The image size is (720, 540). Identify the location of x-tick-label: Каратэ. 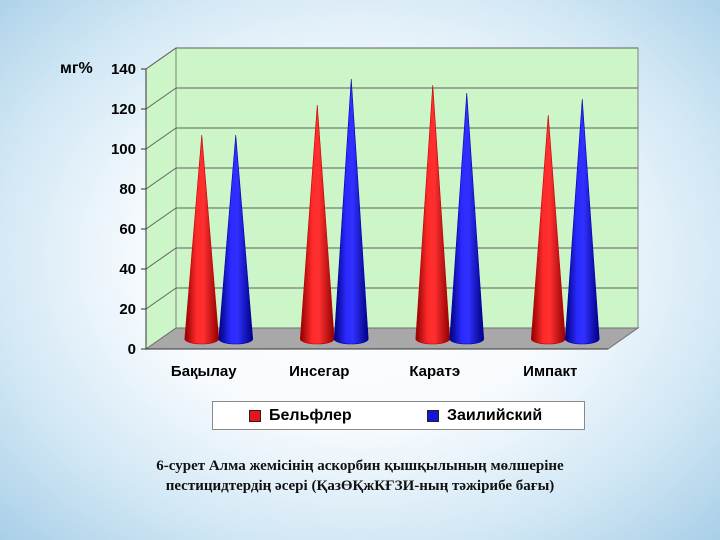
(434, 371).